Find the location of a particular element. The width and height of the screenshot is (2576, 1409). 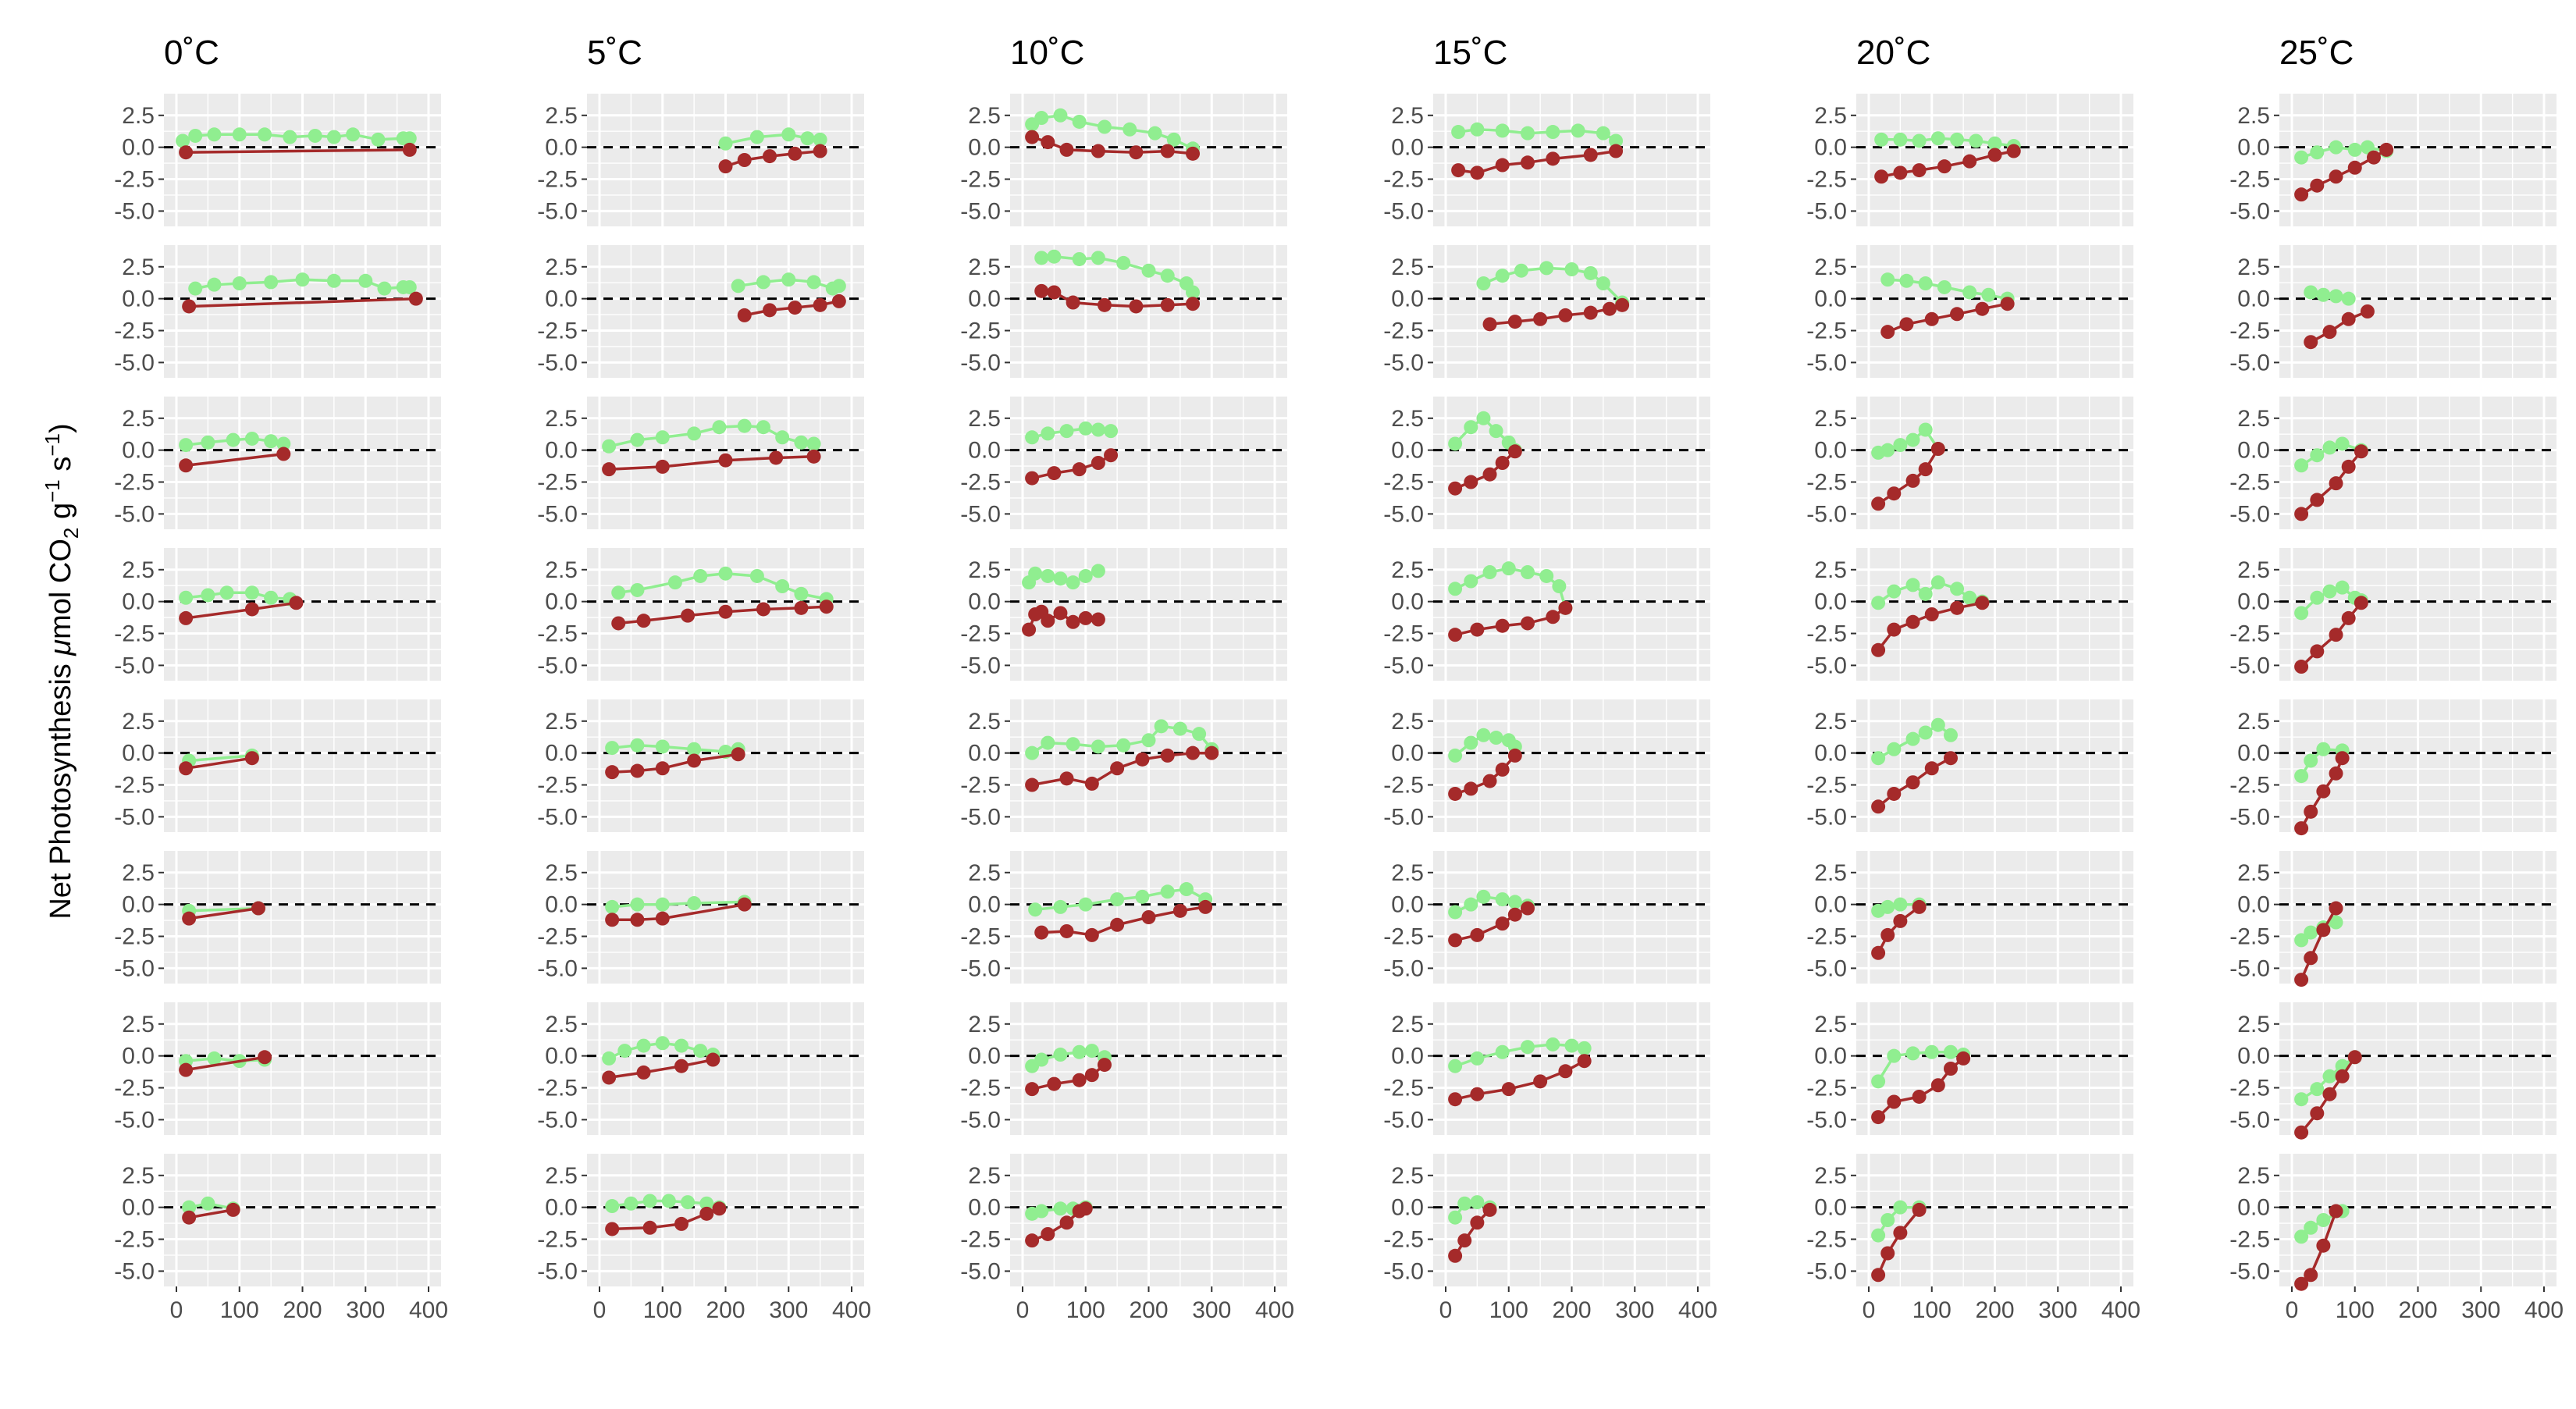

x-tick-label: 300 is located at coordinates (1211, 1310).